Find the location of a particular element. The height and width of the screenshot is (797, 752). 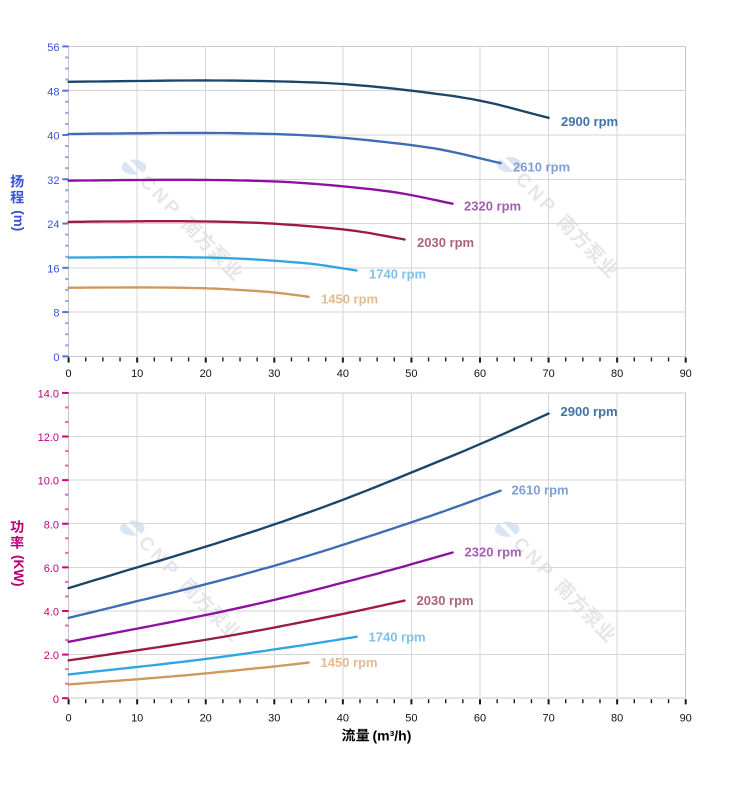

svg-text: 2.0 is located at coordinates (51, 656).